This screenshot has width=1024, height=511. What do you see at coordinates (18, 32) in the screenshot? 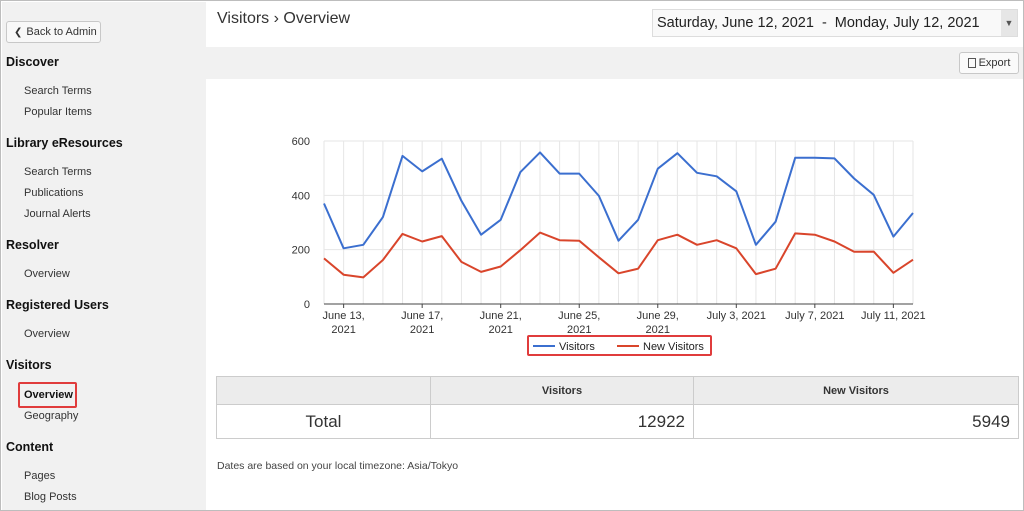
I see `chevron-left-icon: ❮` at bounding box center [18, 32].